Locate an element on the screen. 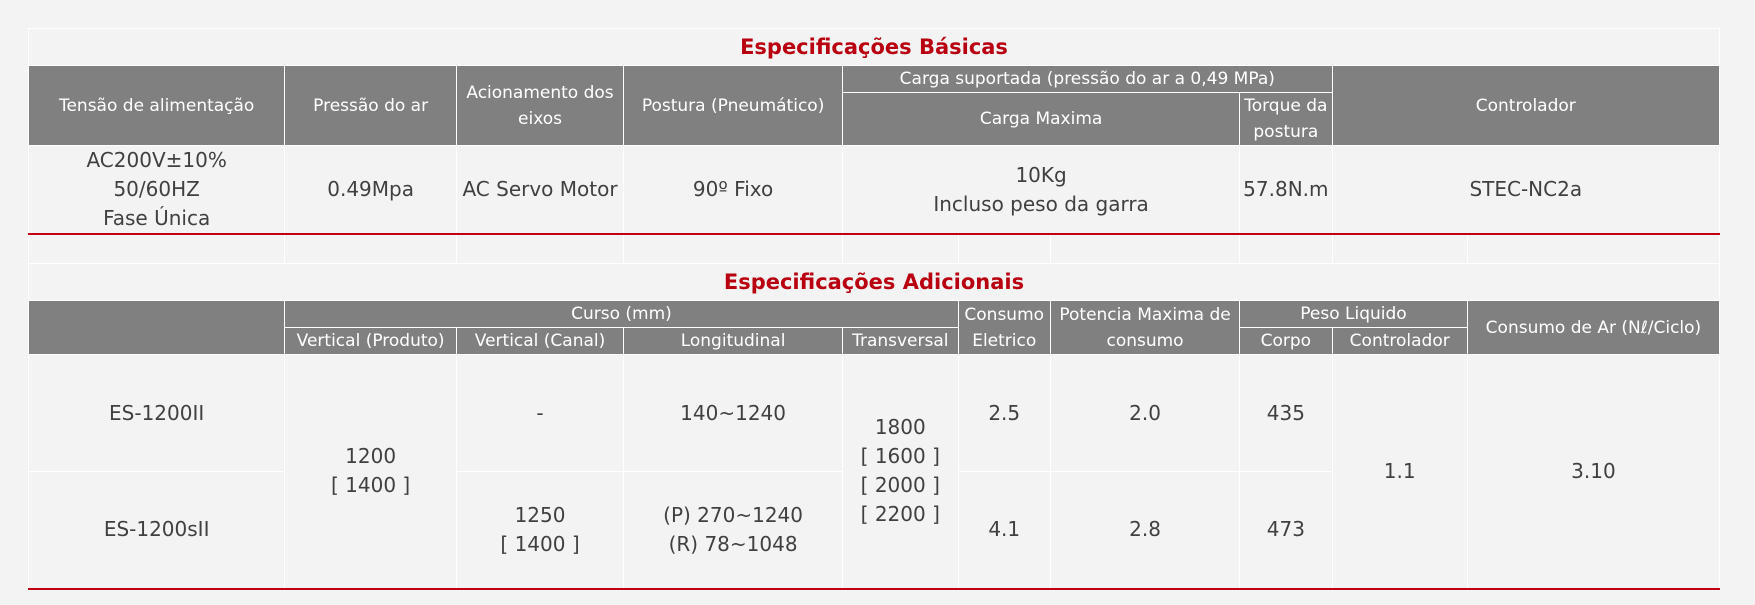 The height and width of the screenshot is (605, 1755). cell-carga: 10Kg Incluso peso da garra is located at coordinates (1041, 190).